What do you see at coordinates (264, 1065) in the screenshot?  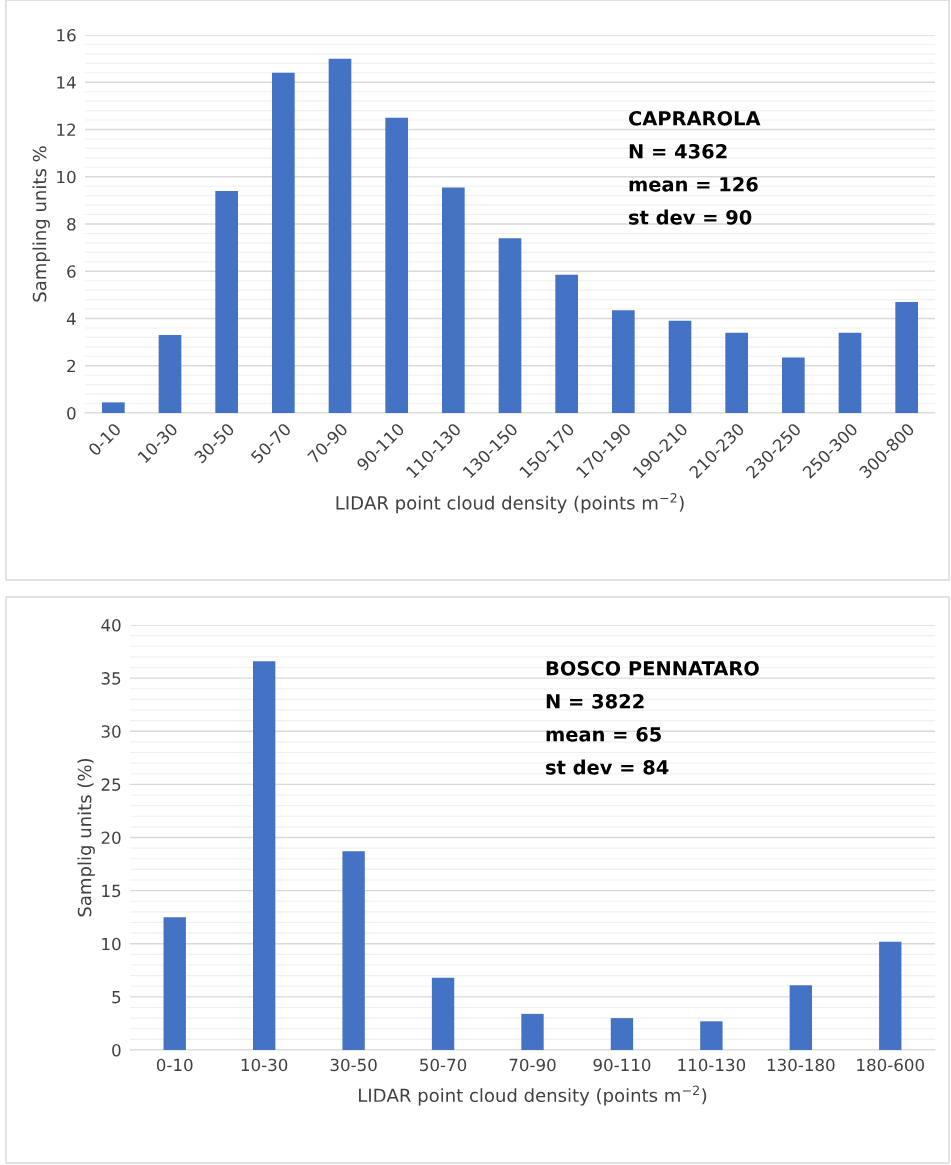 I see `x-tick-label: 10-30` at bounding box center [264, 1065].